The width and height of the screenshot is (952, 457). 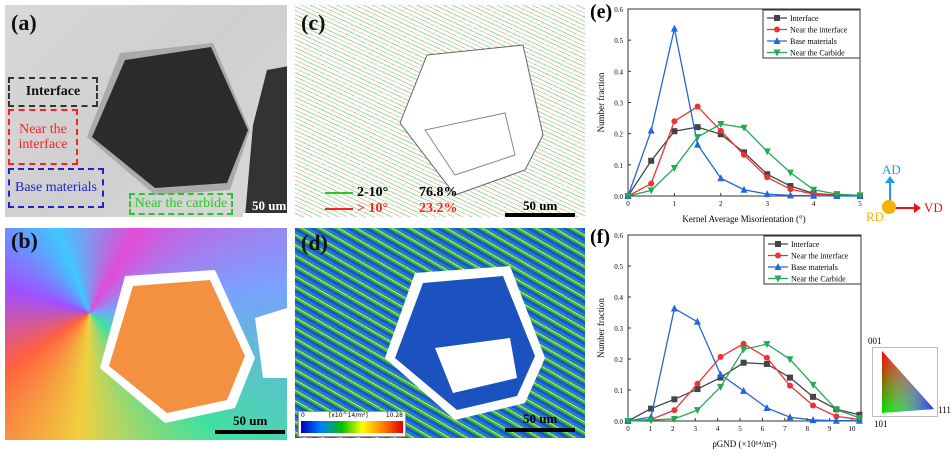 I want to click on boundary-legend: 2-10° 76.8% > 10° 23.2%, so click(x=391, y=201).